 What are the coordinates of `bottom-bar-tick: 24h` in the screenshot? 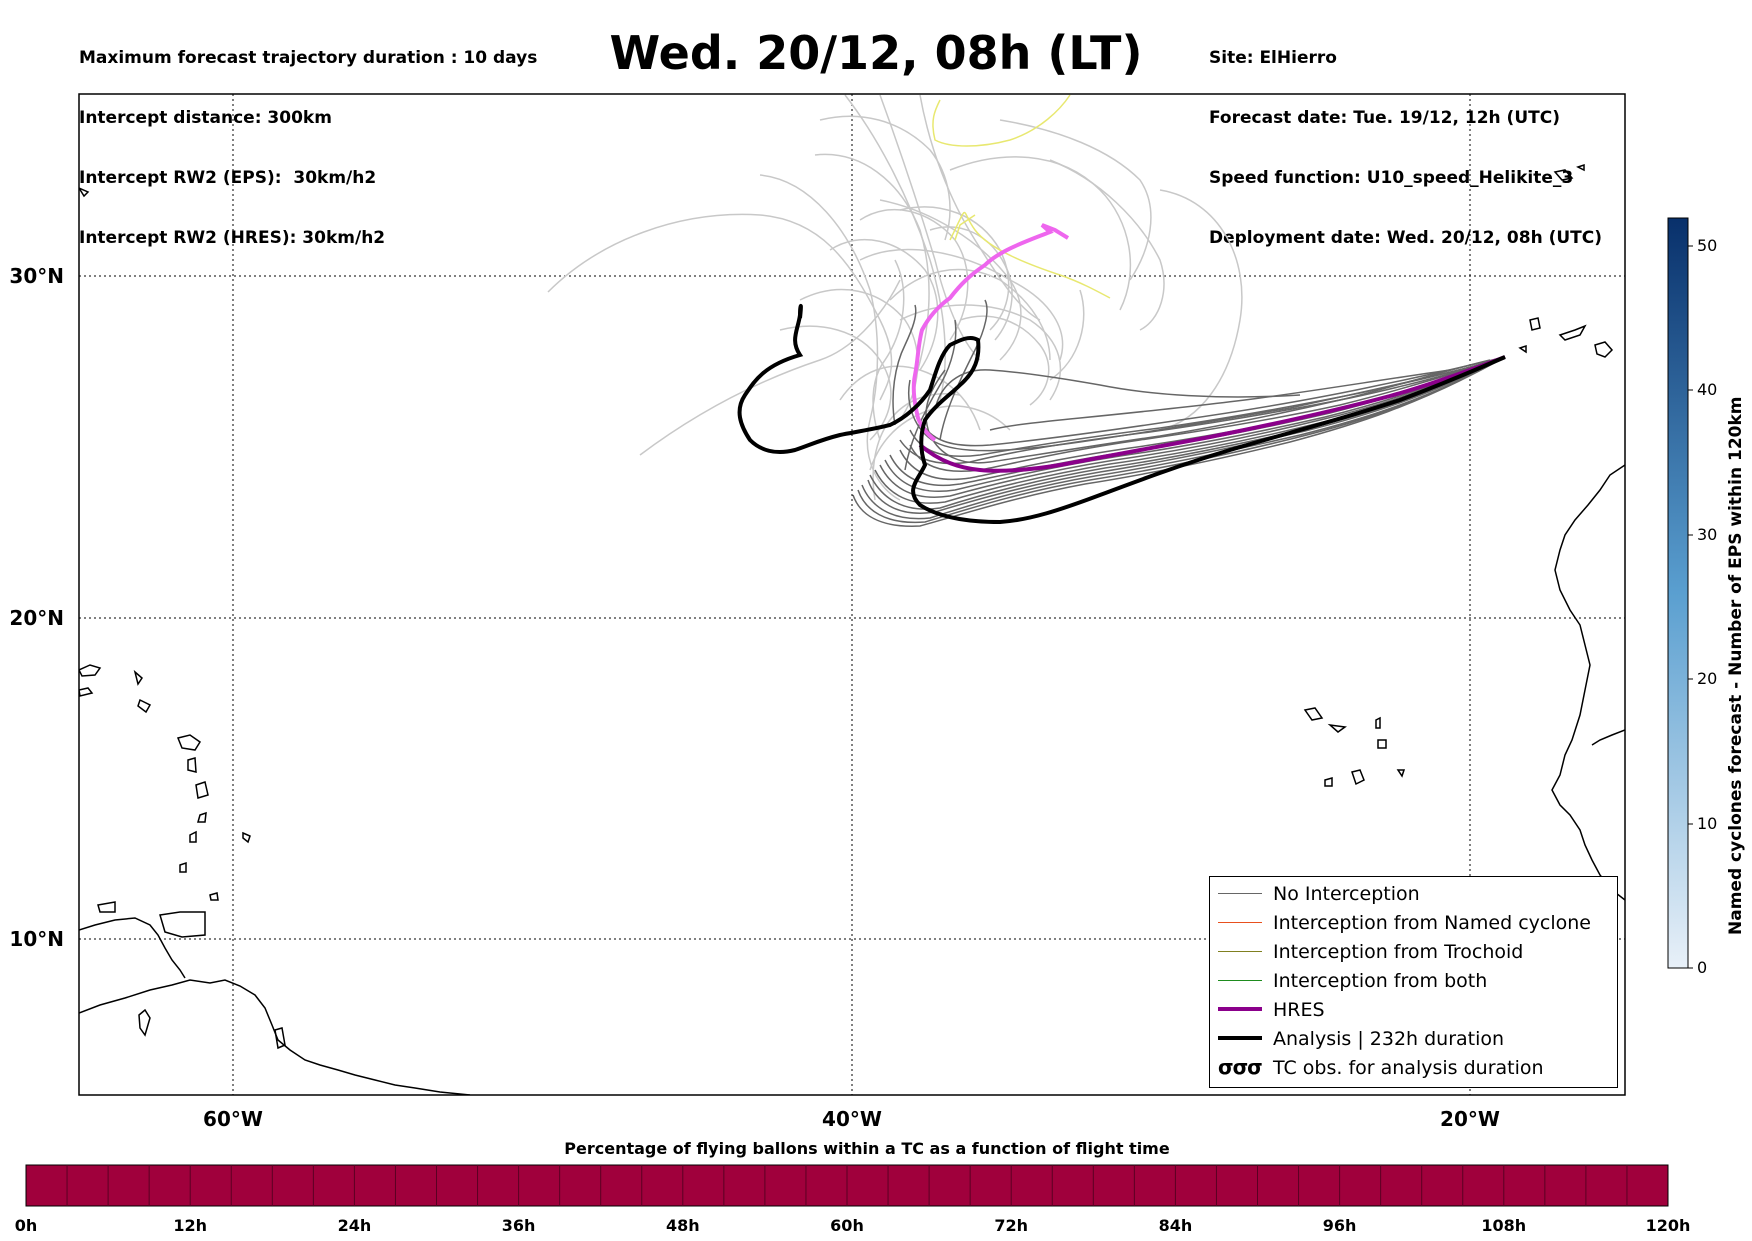 It's located at (354, 1225).